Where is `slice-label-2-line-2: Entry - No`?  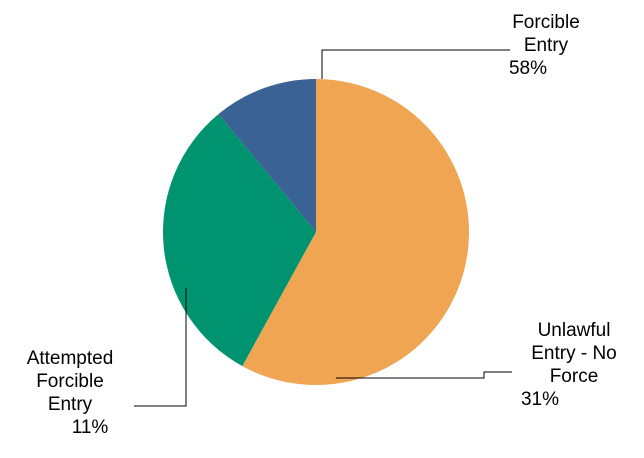 slice-label-2-line-2: Entry - No is located at coordinates (574, 353).